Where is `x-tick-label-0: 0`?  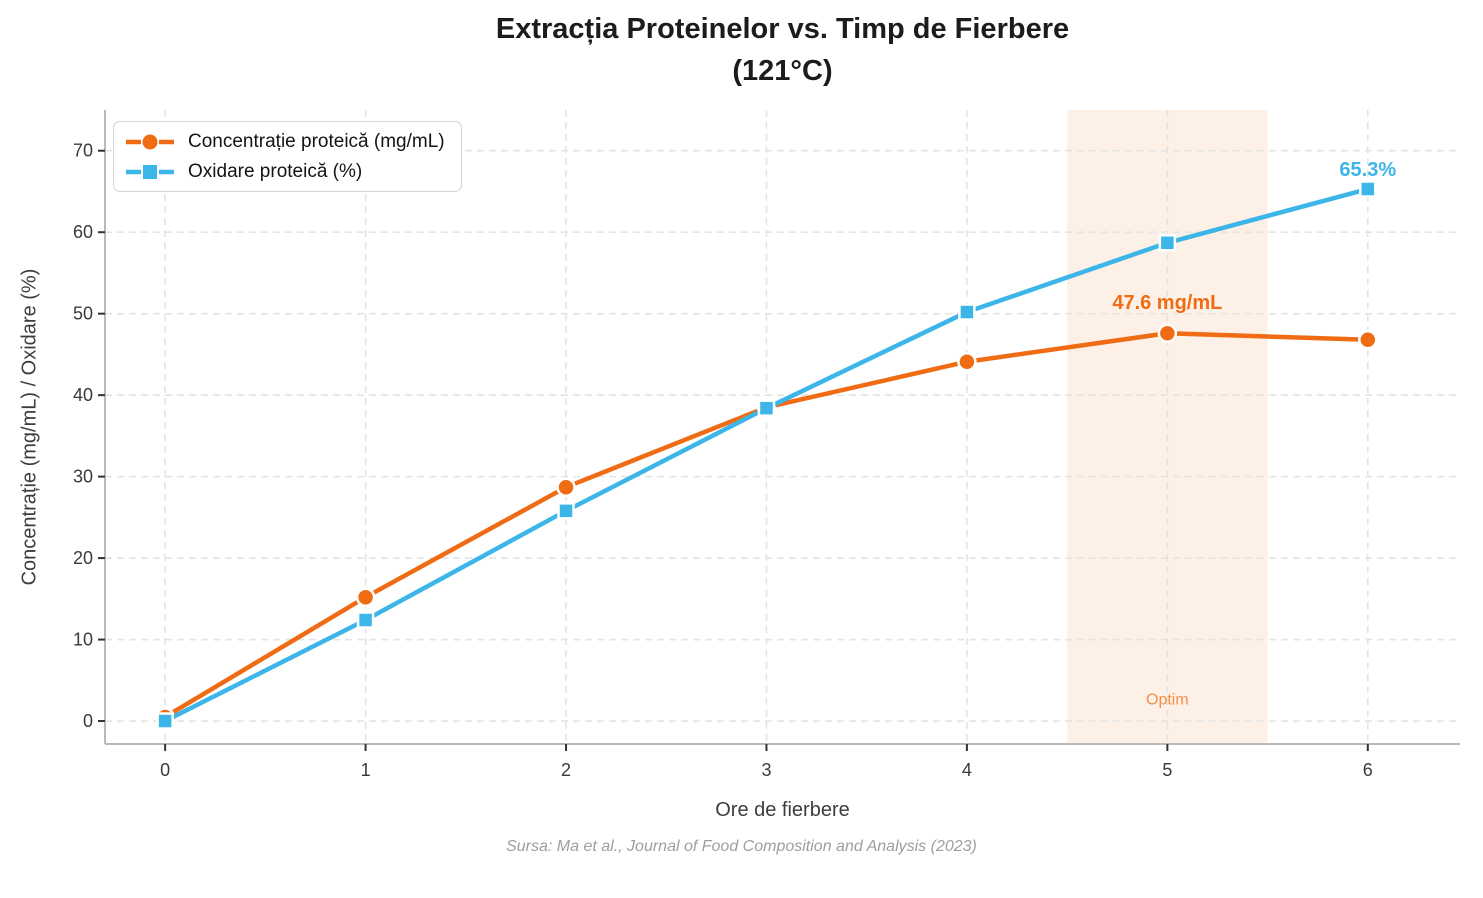
x-tick-label-0: 0 is located at coordinates (165, 770).